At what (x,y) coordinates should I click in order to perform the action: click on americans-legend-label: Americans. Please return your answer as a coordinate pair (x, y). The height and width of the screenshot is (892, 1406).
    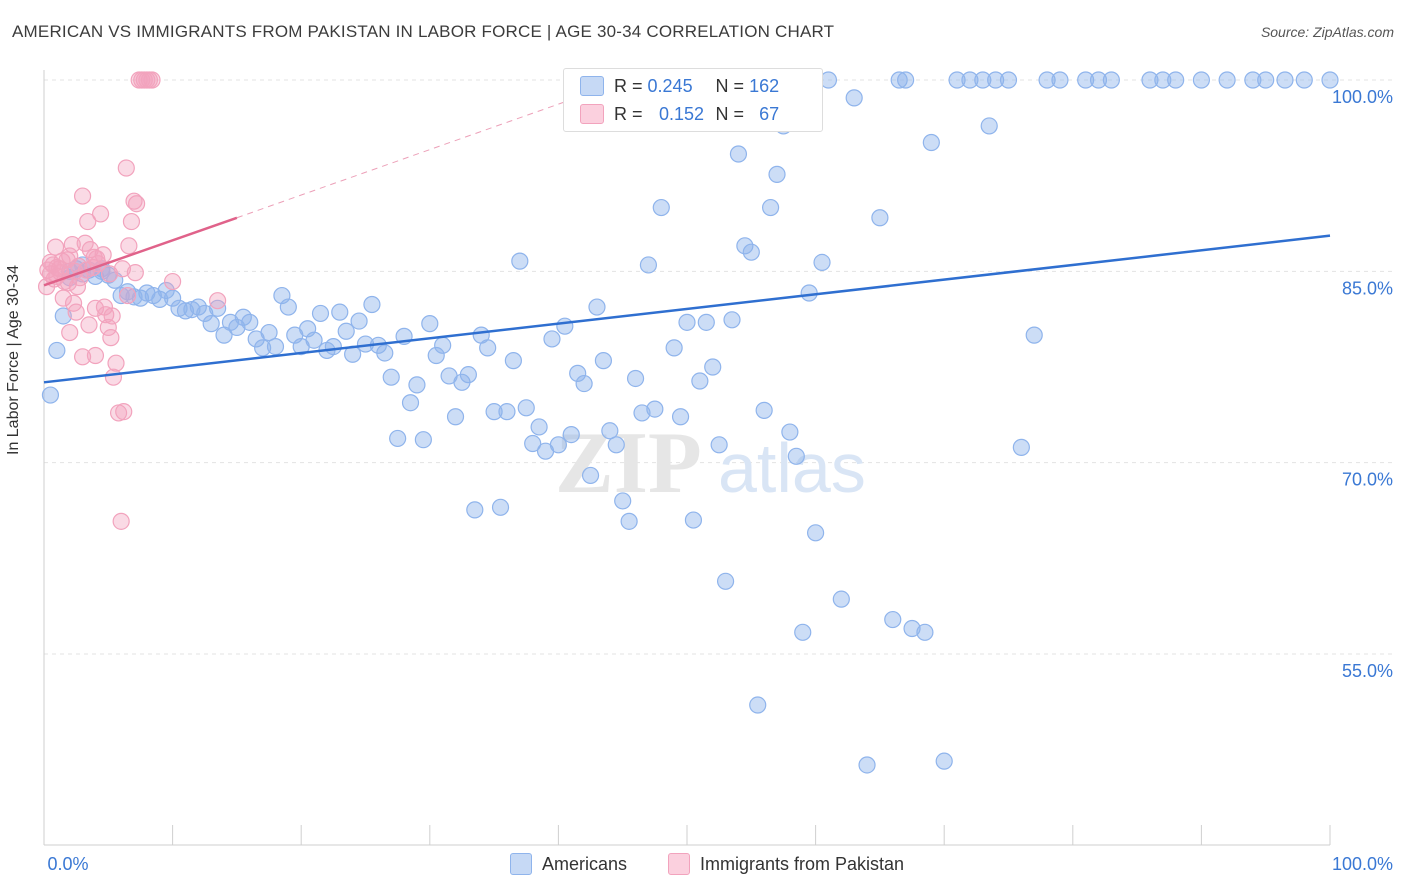
    Looking at the image, I should click on (585, 863).